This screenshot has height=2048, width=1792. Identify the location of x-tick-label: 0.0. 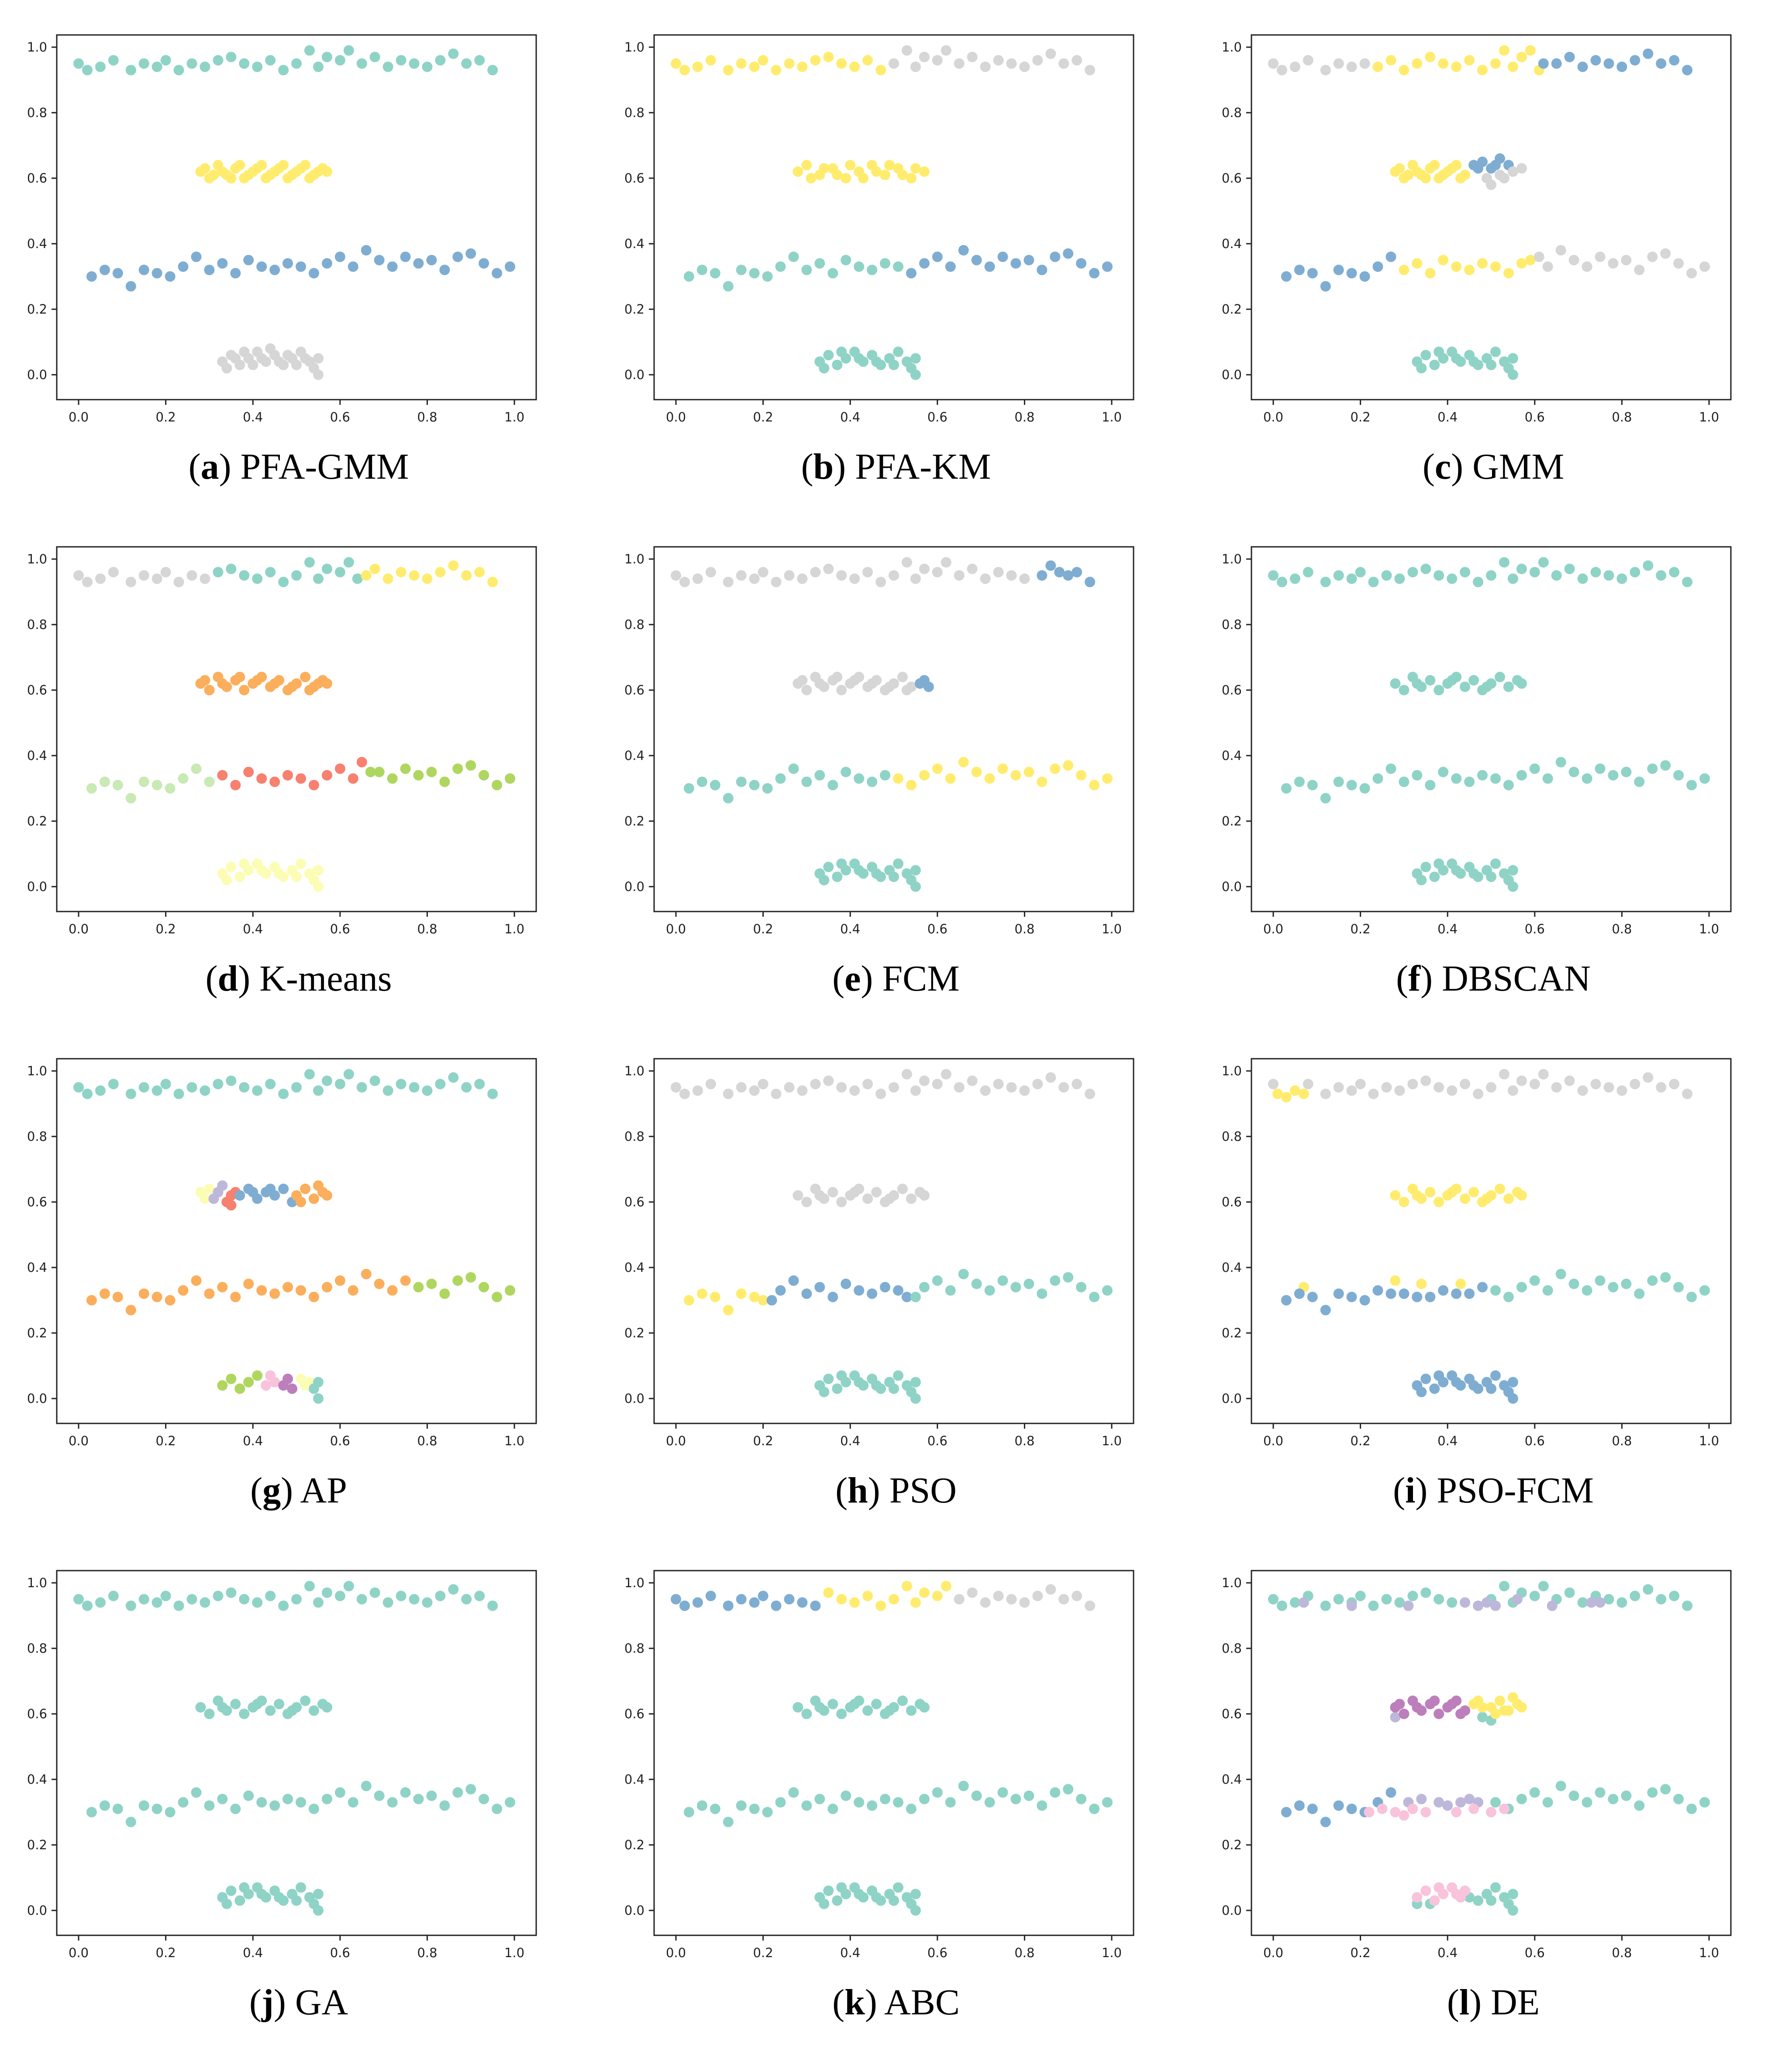
(79, 1952).